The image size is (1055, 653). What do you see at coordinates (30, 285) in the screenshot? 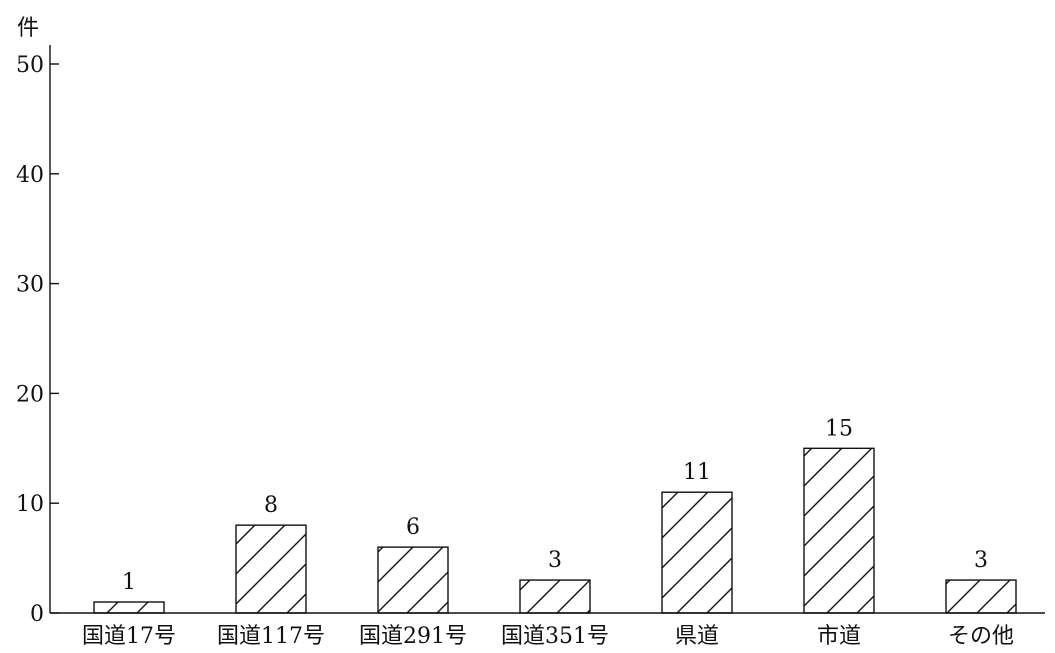
I see `y-tick-label: 30` at bounding box center [30, 285].